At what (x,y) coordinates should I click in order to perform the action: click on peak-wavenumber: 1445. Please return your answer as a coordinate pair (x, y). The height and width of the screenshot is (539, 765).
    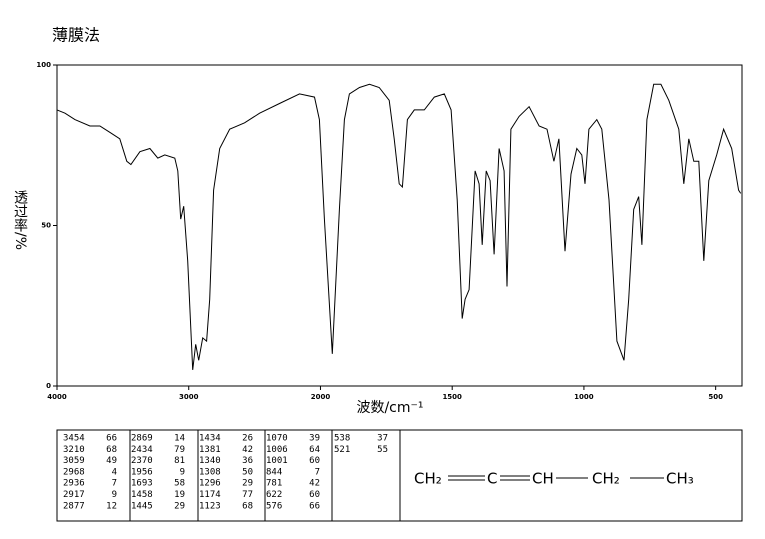
    Looking at the image, I should click on (142, 506).